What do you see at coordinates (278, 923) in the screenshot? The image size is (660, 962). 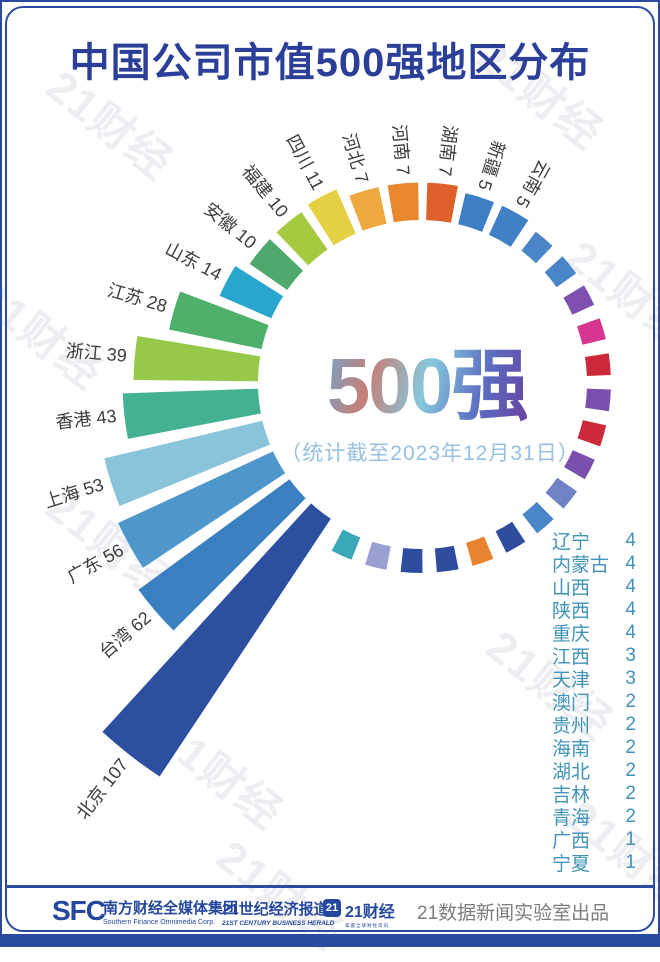 I see `herald-subtitle: 21ST CENTURY BUSINESS HERALD` at bounding box center [278, 923].